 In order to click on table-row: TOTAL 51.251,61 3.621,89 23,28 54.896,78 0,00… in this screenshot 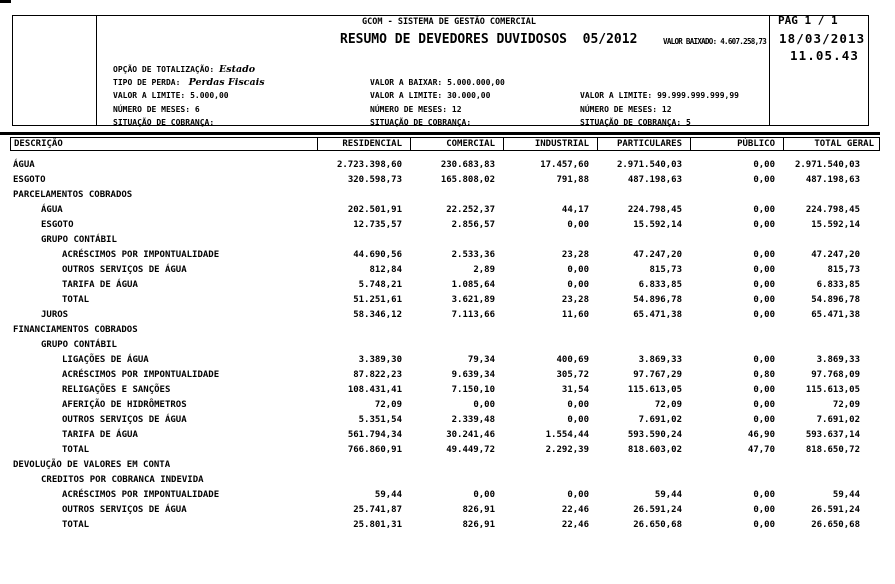, I will do `click(445, 300)`.